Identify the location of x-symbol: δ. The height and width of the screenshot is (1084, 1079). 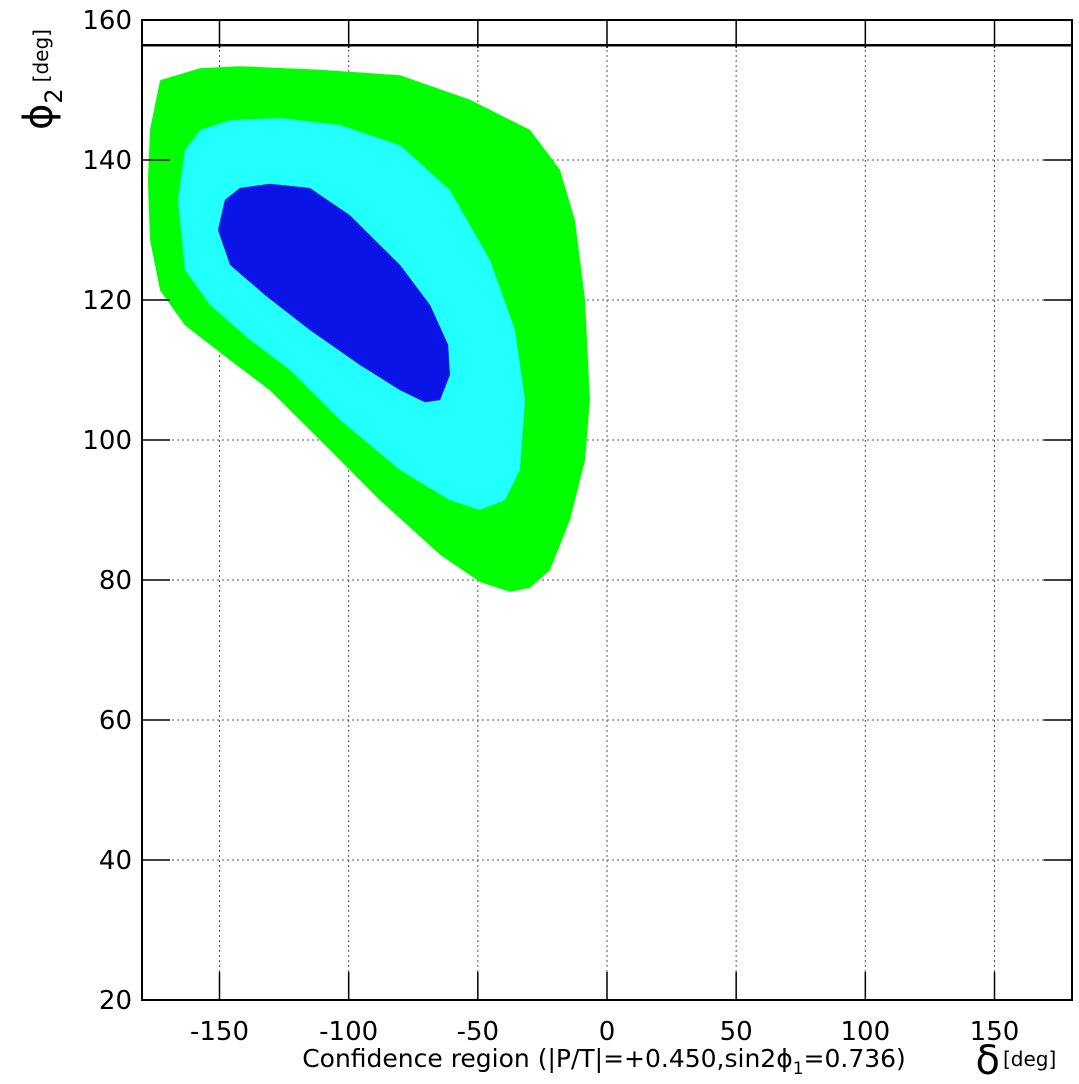
(988, 1059).